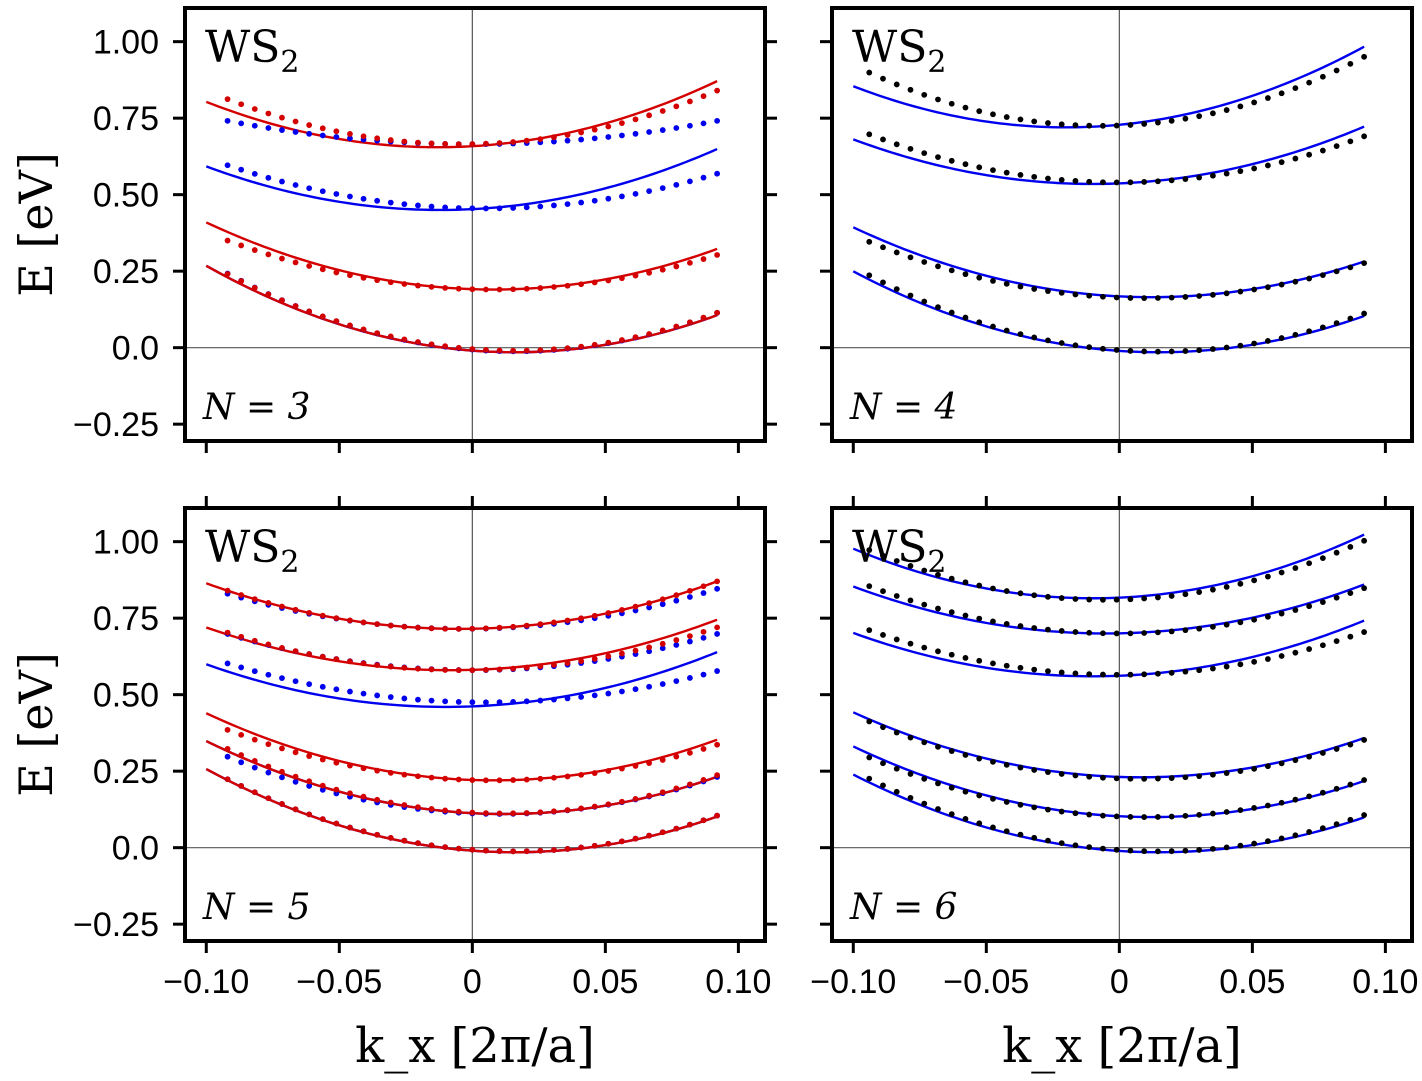 This screenshot has height=1081, width=1422. Describe the element at coordinates (889, 547) in the screenshot. I see `material-symbol: WS` at that location.